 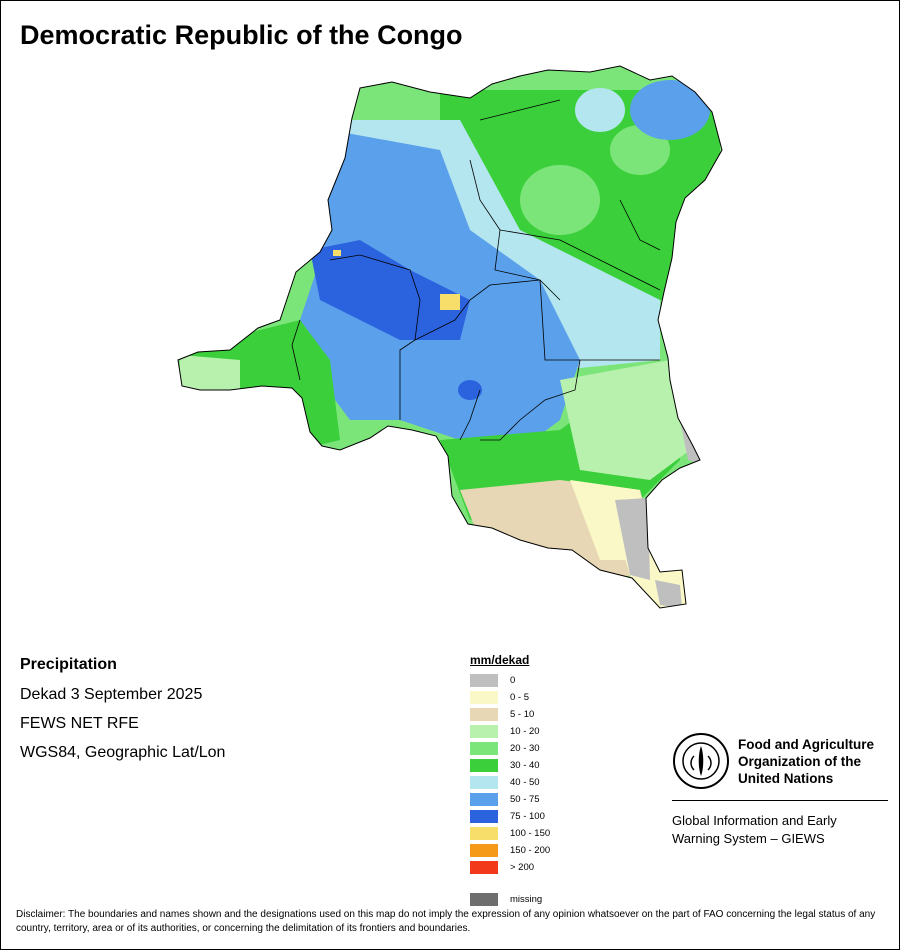 I want to click on legend-label: 20 - 30, so click(x=525, y=748).